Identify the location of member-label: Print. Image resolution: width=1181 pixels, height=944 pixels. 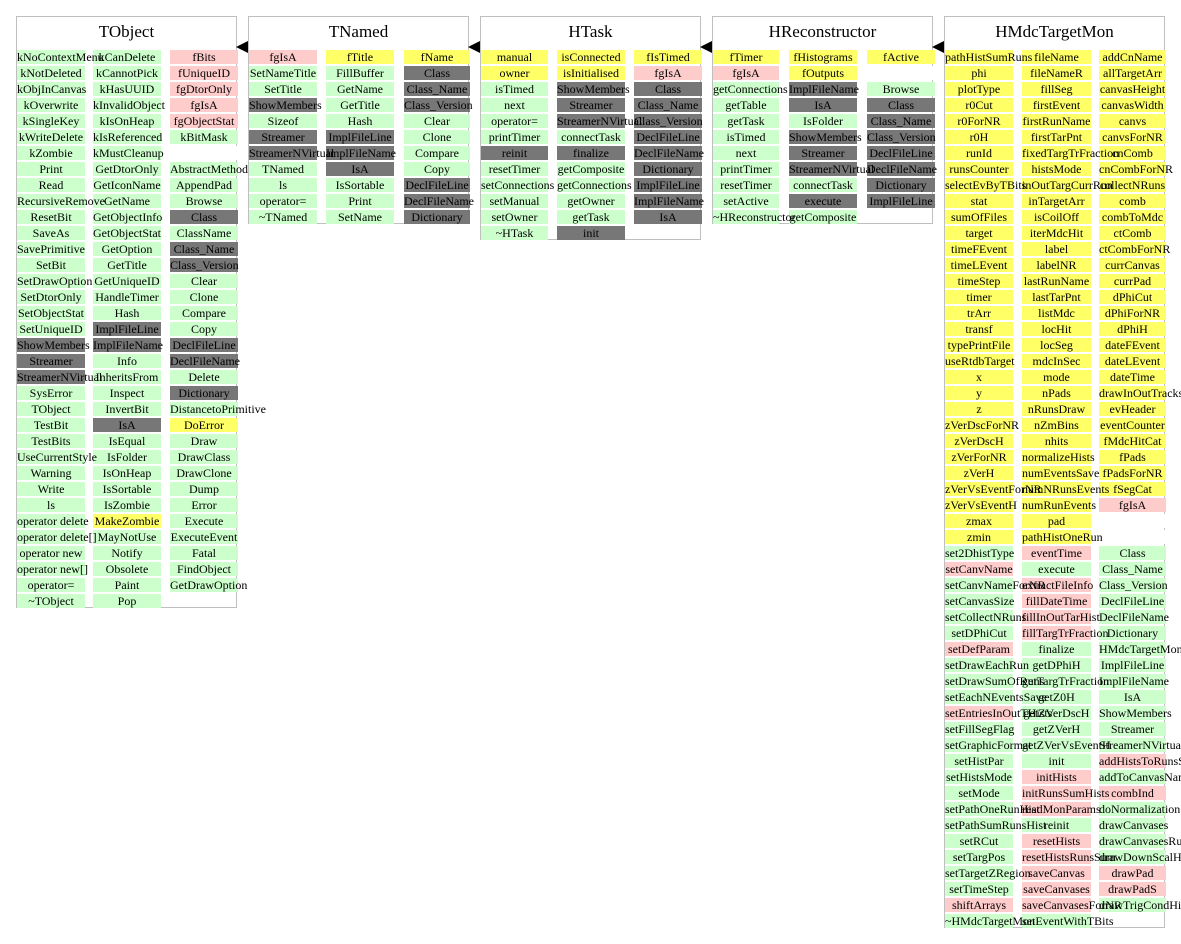
(360, 201).